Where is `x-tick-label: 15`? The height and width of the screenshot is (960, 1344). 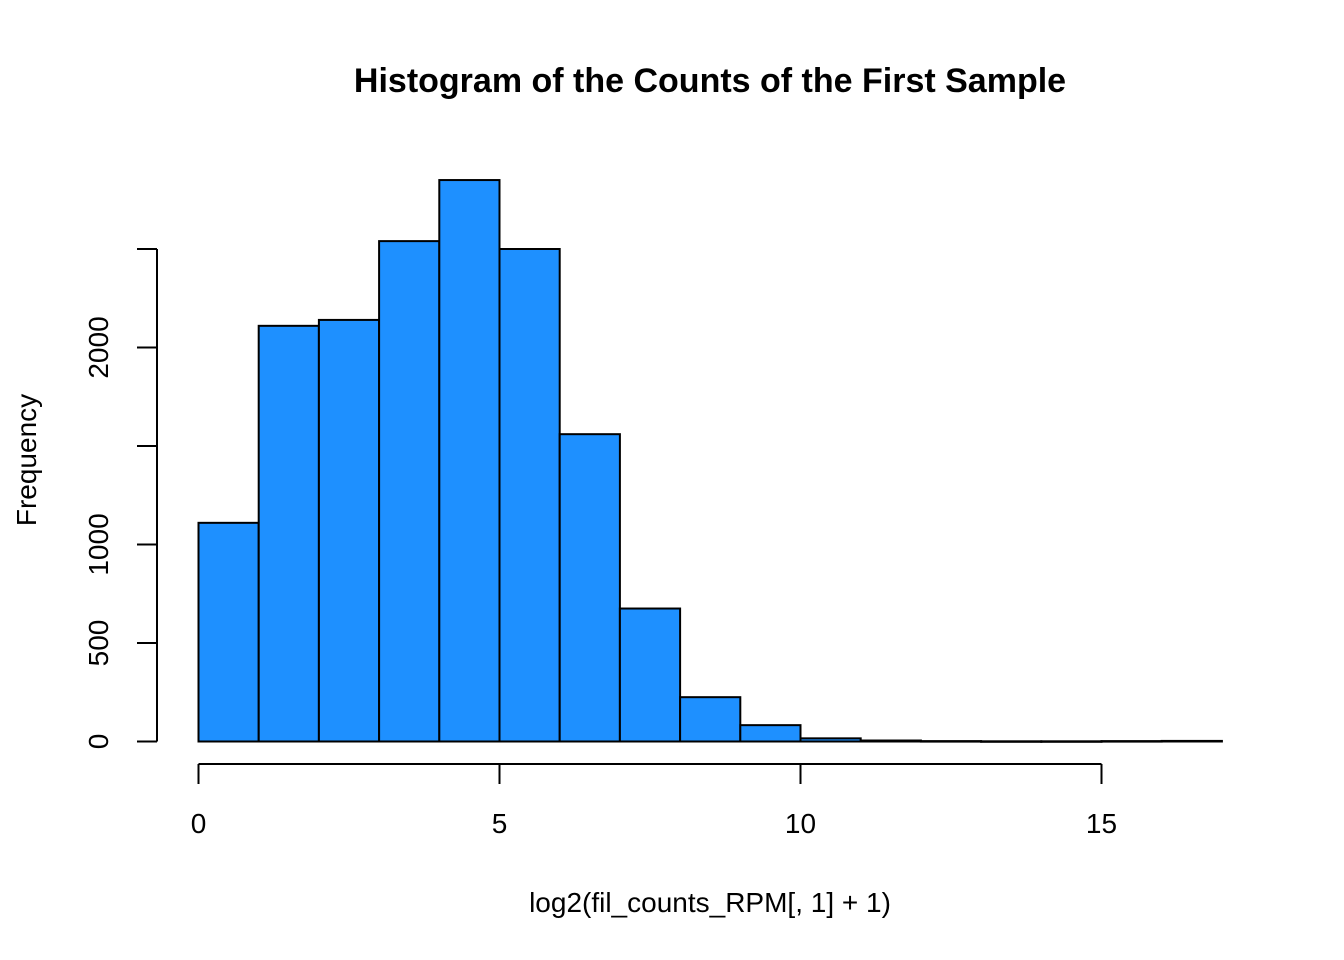 x-tick-label: 15 is located at coordinates (1101, 823).